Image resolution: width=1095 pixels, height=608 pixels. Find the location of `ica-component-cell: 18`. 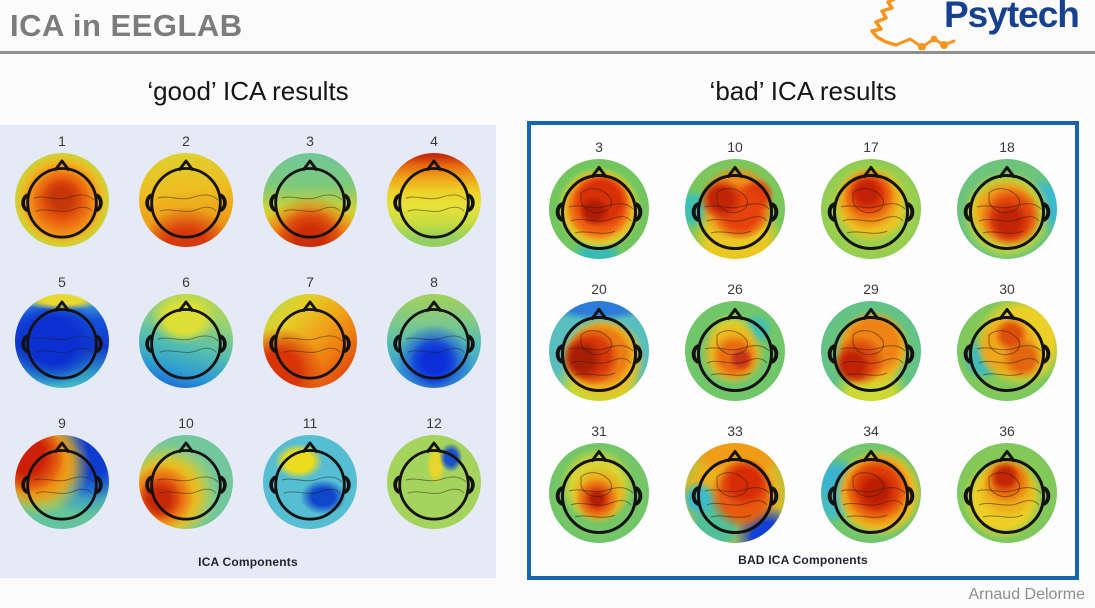

ica-component-cell: 18 is located at coordinates (1007, 210).